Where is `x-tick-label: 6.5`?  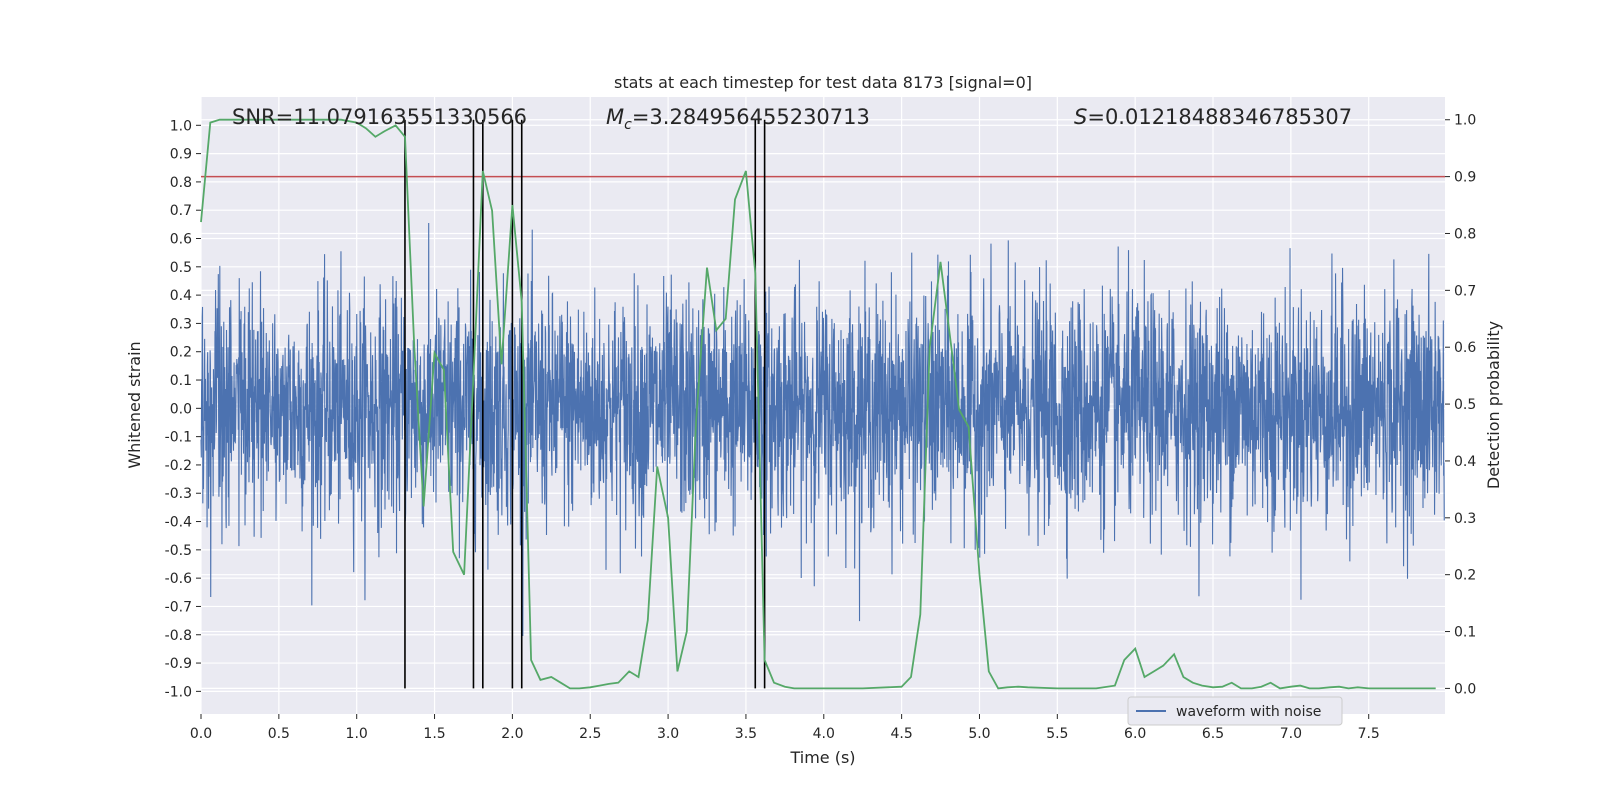 x-tick-label: 6.5 is located at coordinates (1213, 734).